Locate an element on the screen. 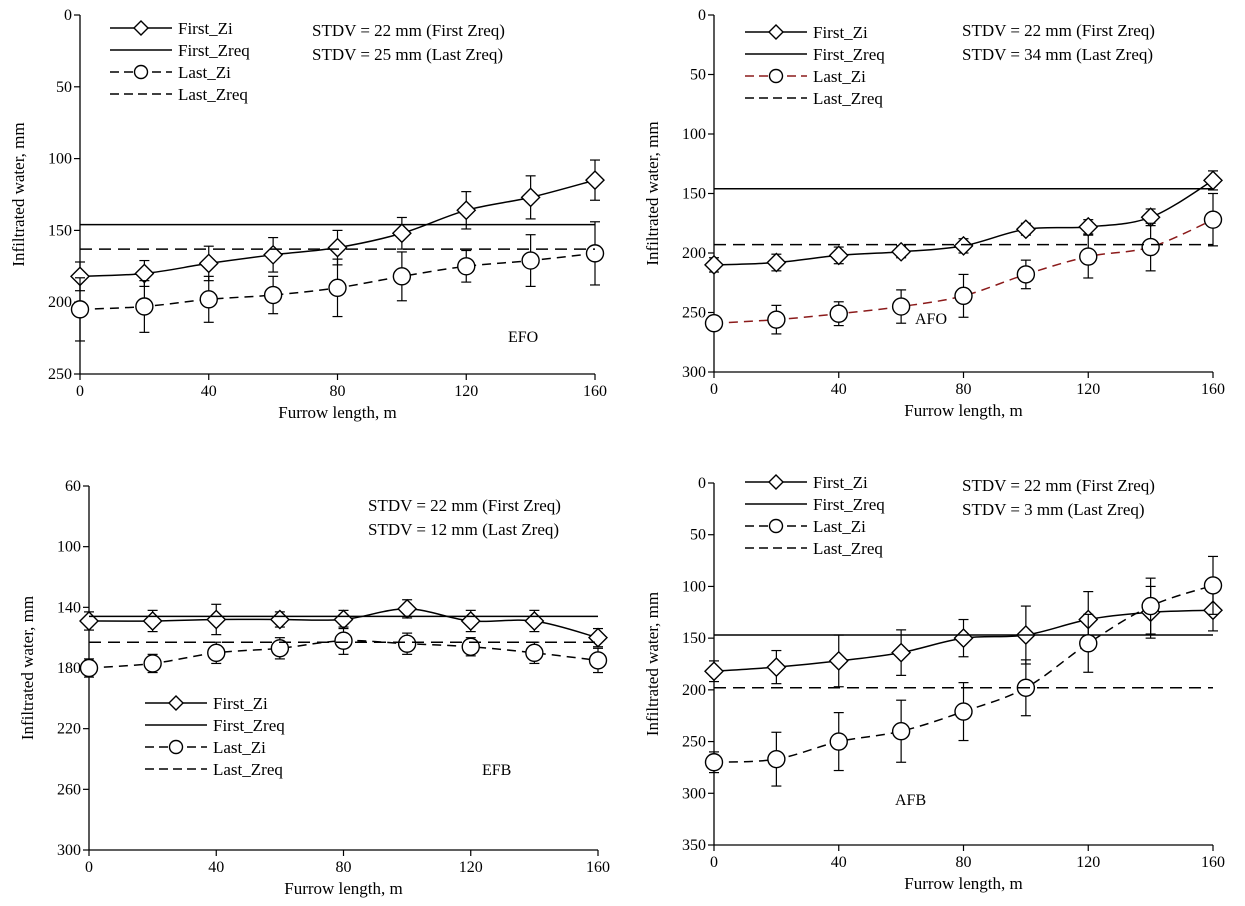 Image resolution: width=1245 pixels, height=906 pixels. y-tick-label: 0 is located at coordinates (68, 15).